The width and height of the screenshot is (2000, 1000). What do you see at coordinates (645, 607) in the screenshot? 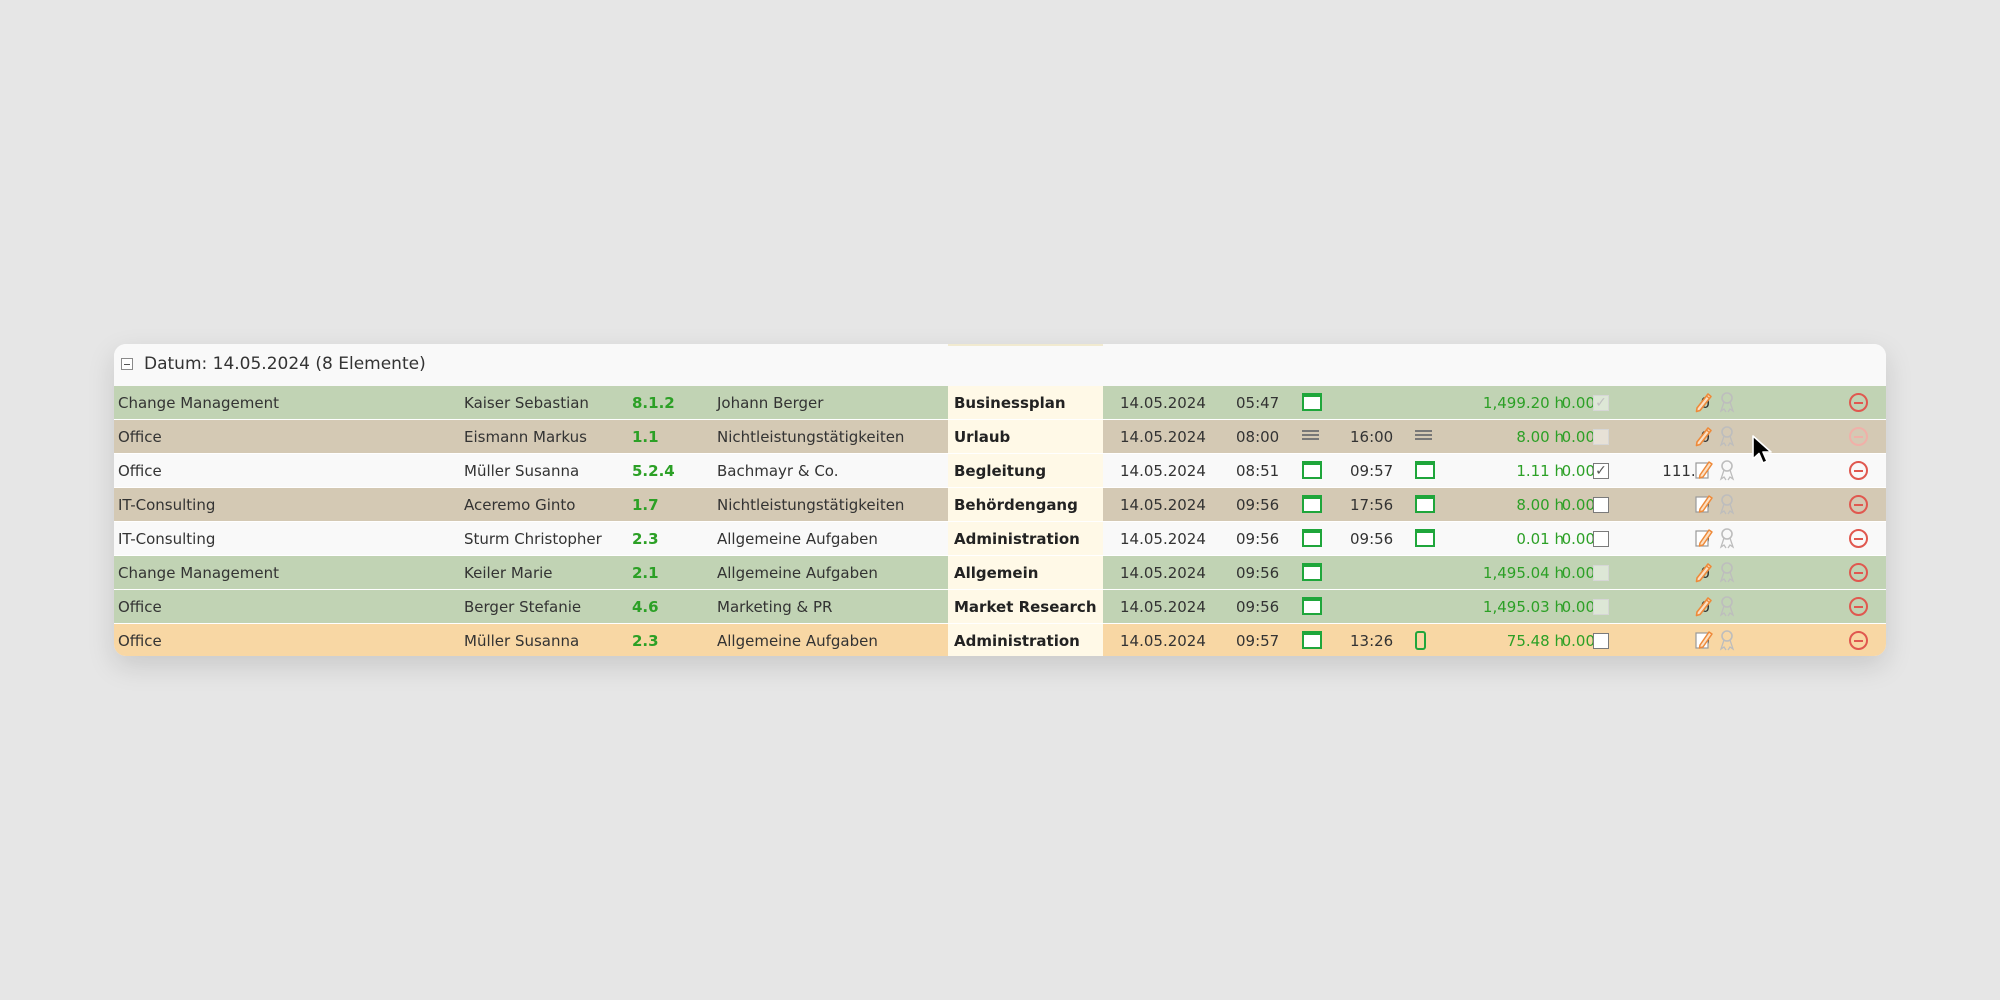
I see `task-number-cell: 4.6` at bounding box center [645, 607].